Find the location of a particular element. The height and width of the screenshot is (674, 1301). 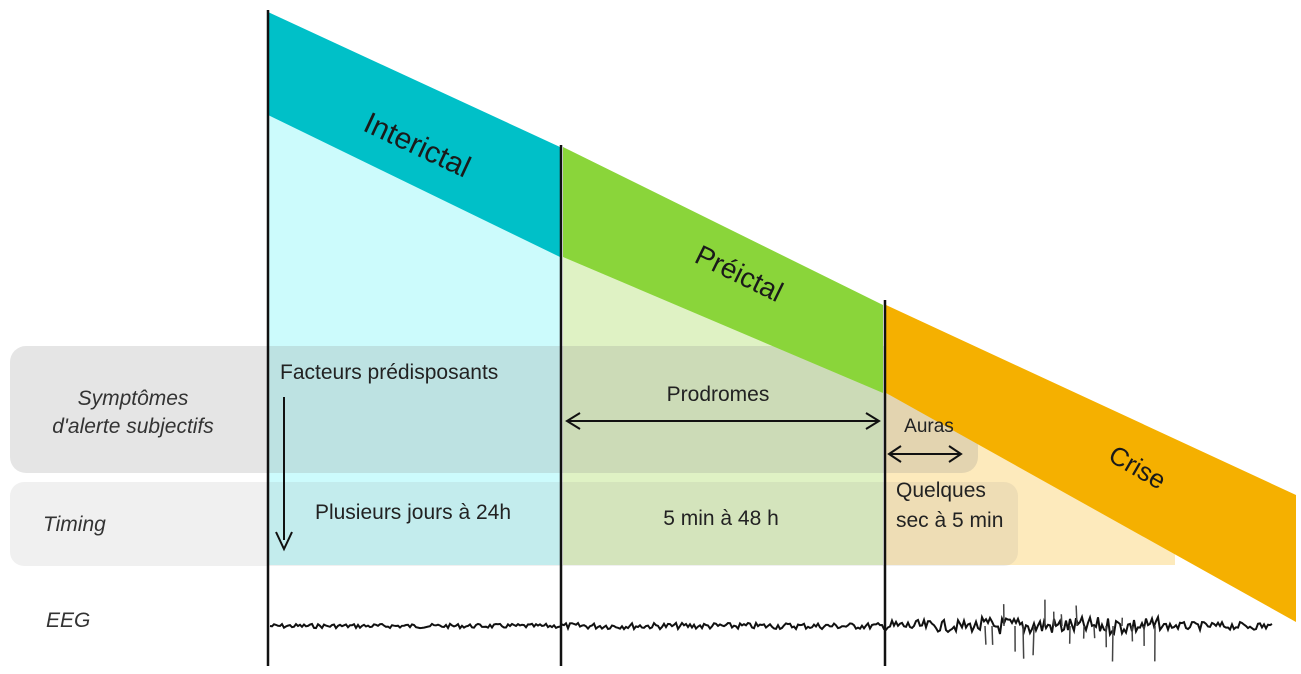

timing-label: Timing is located at coordinates (74, 524).